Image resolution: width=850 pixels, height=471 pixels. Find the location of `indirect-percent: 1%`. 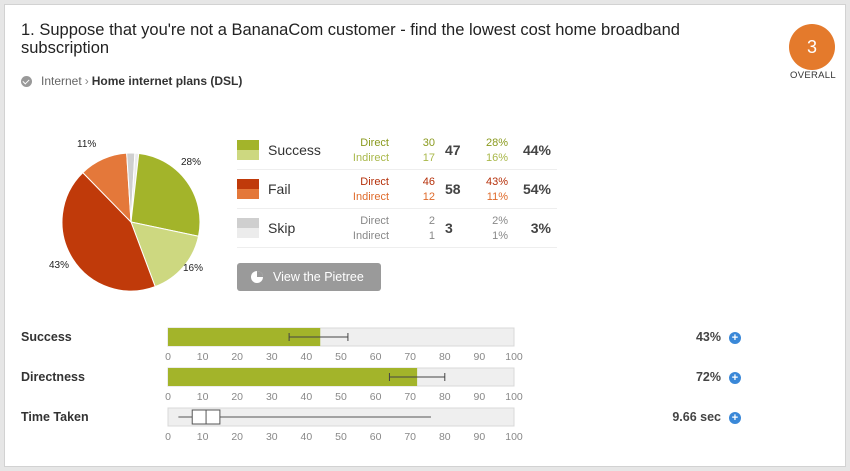

indirect-percent: 1% is located at coordinates (500, 236).